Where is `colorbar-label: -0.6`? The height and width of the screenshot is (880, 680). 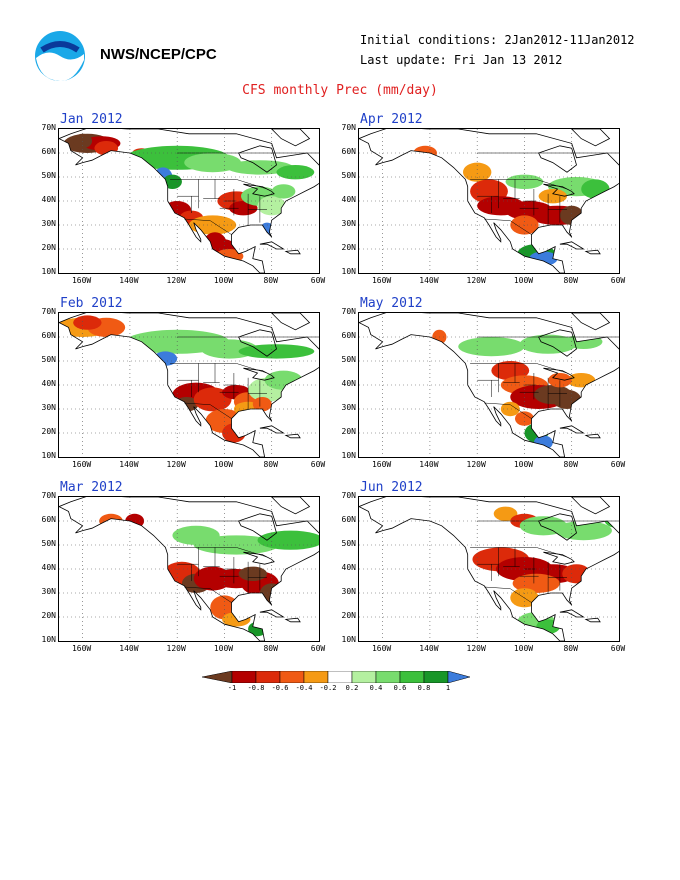
colorbar-label: -0.6 is located at coordinates (280, 688).